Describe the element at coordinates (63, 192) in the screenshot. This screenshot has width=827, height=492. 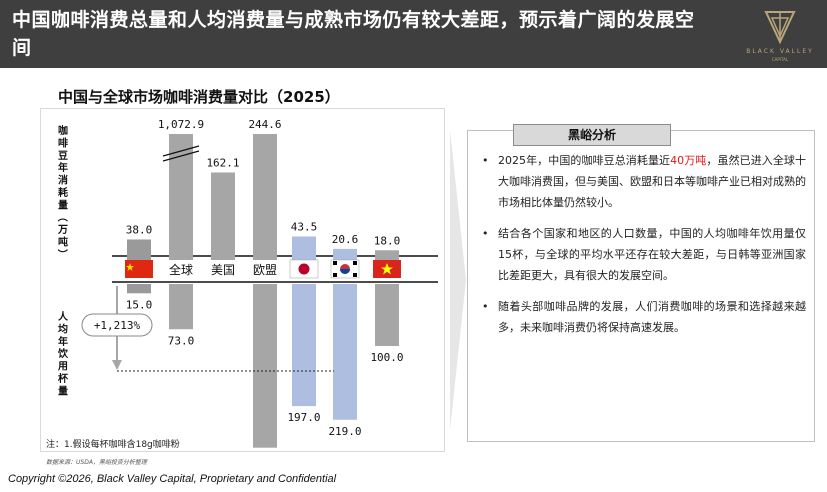
I see `y-axis-label-top: 耗` at that location.